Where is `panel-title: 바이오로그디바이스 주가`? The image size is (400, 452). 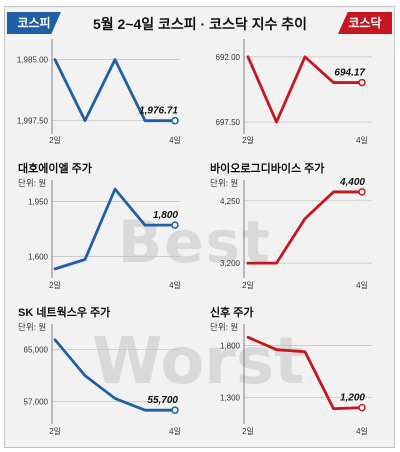 panel-title: 바이오로그디바이스 주가 is located at coordinates (267, 168).